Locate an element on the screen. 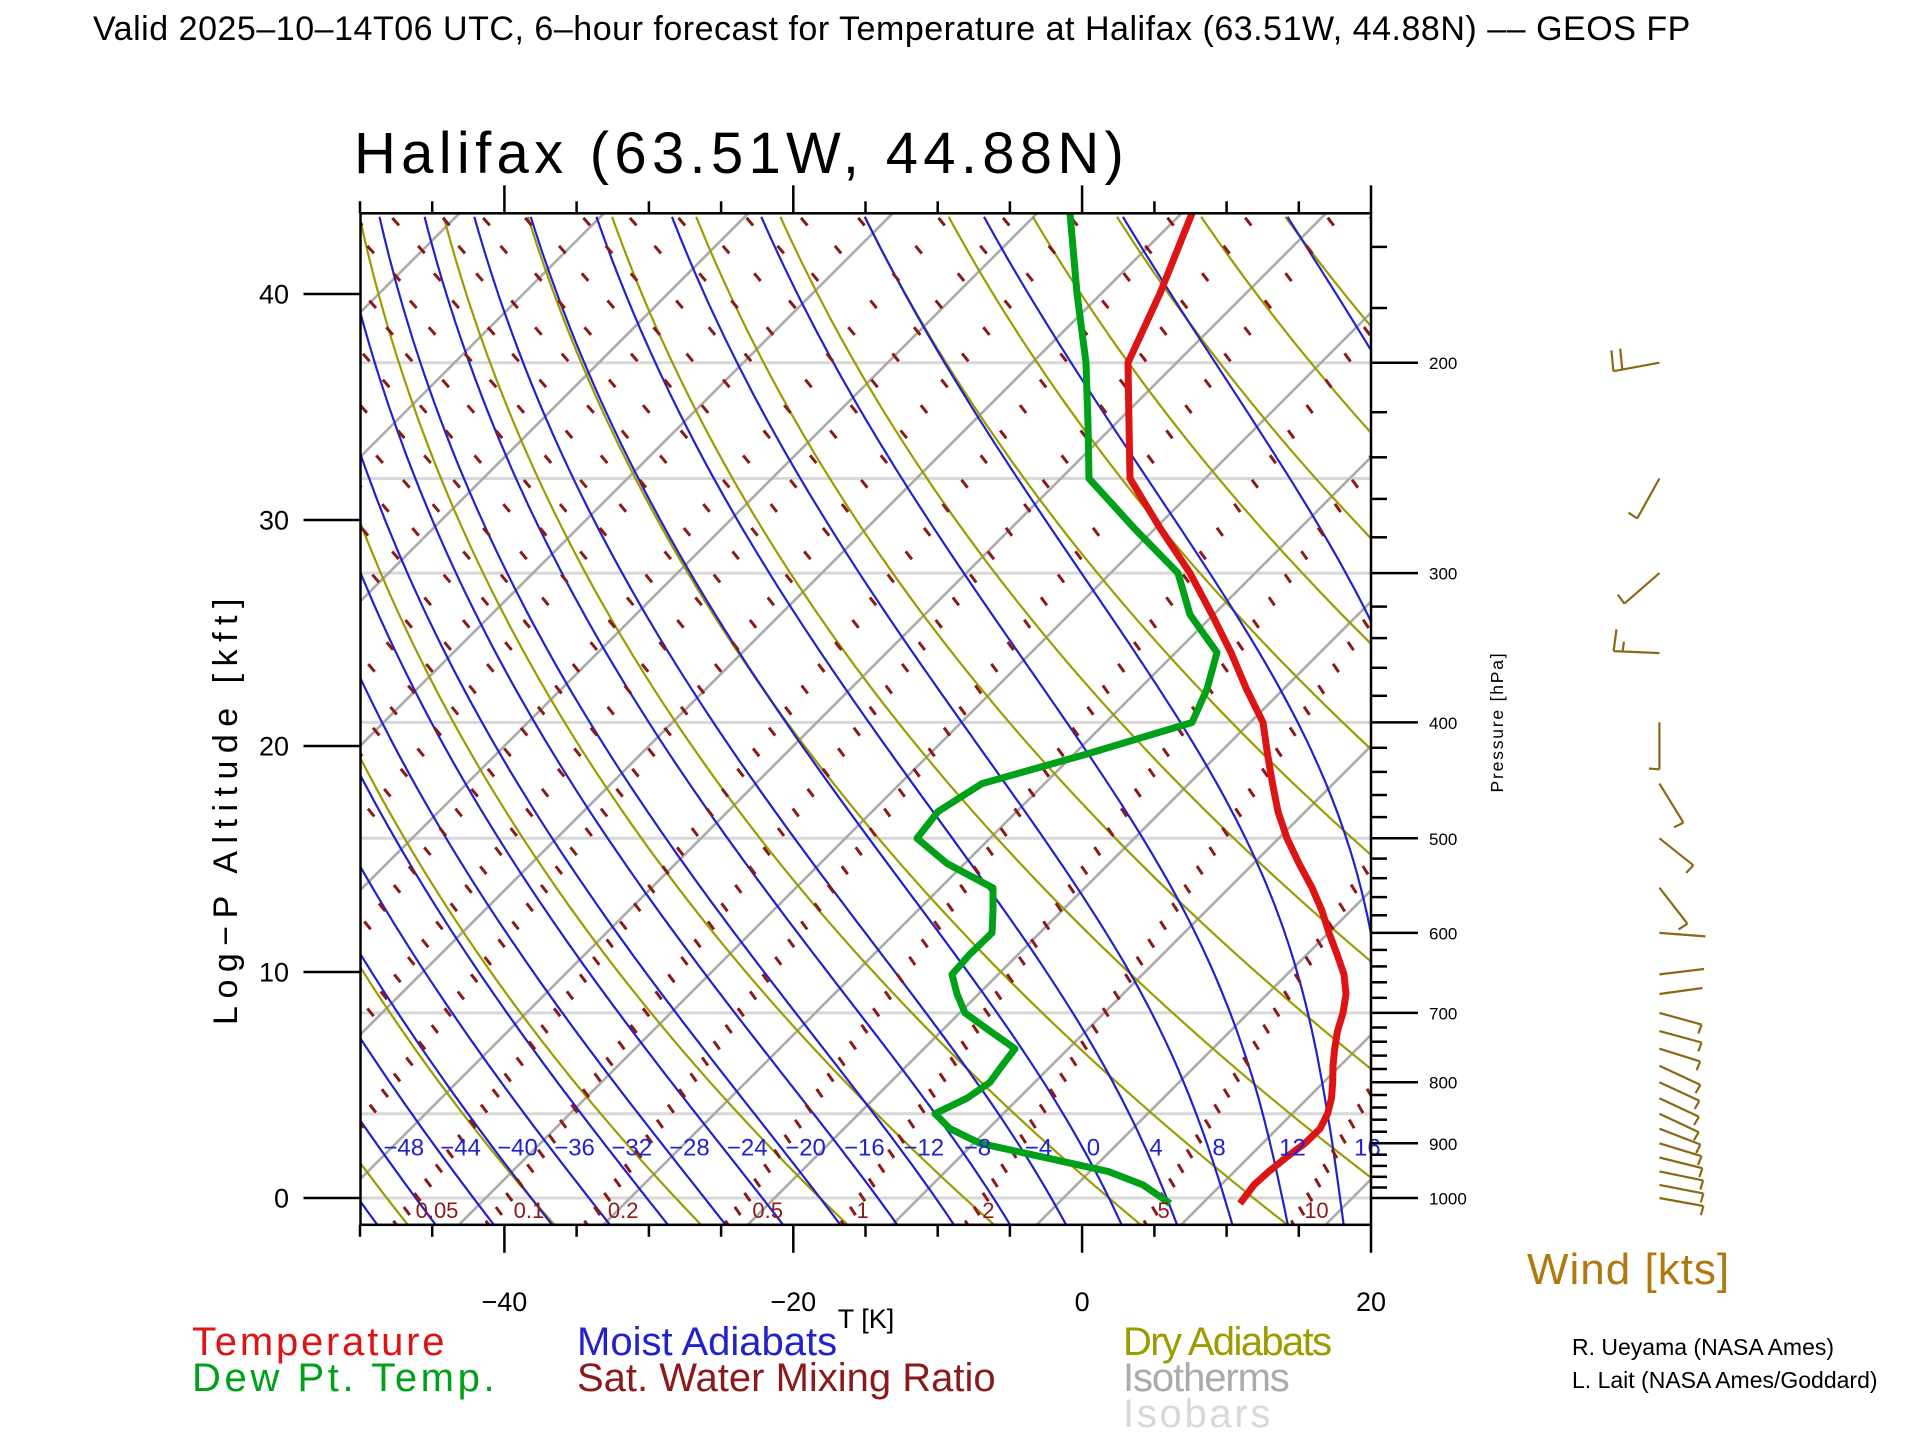 Image resolution: width=1920 pixels, height=1440 pixels. svg-text: 500 is located at coordinates (1443, 839).